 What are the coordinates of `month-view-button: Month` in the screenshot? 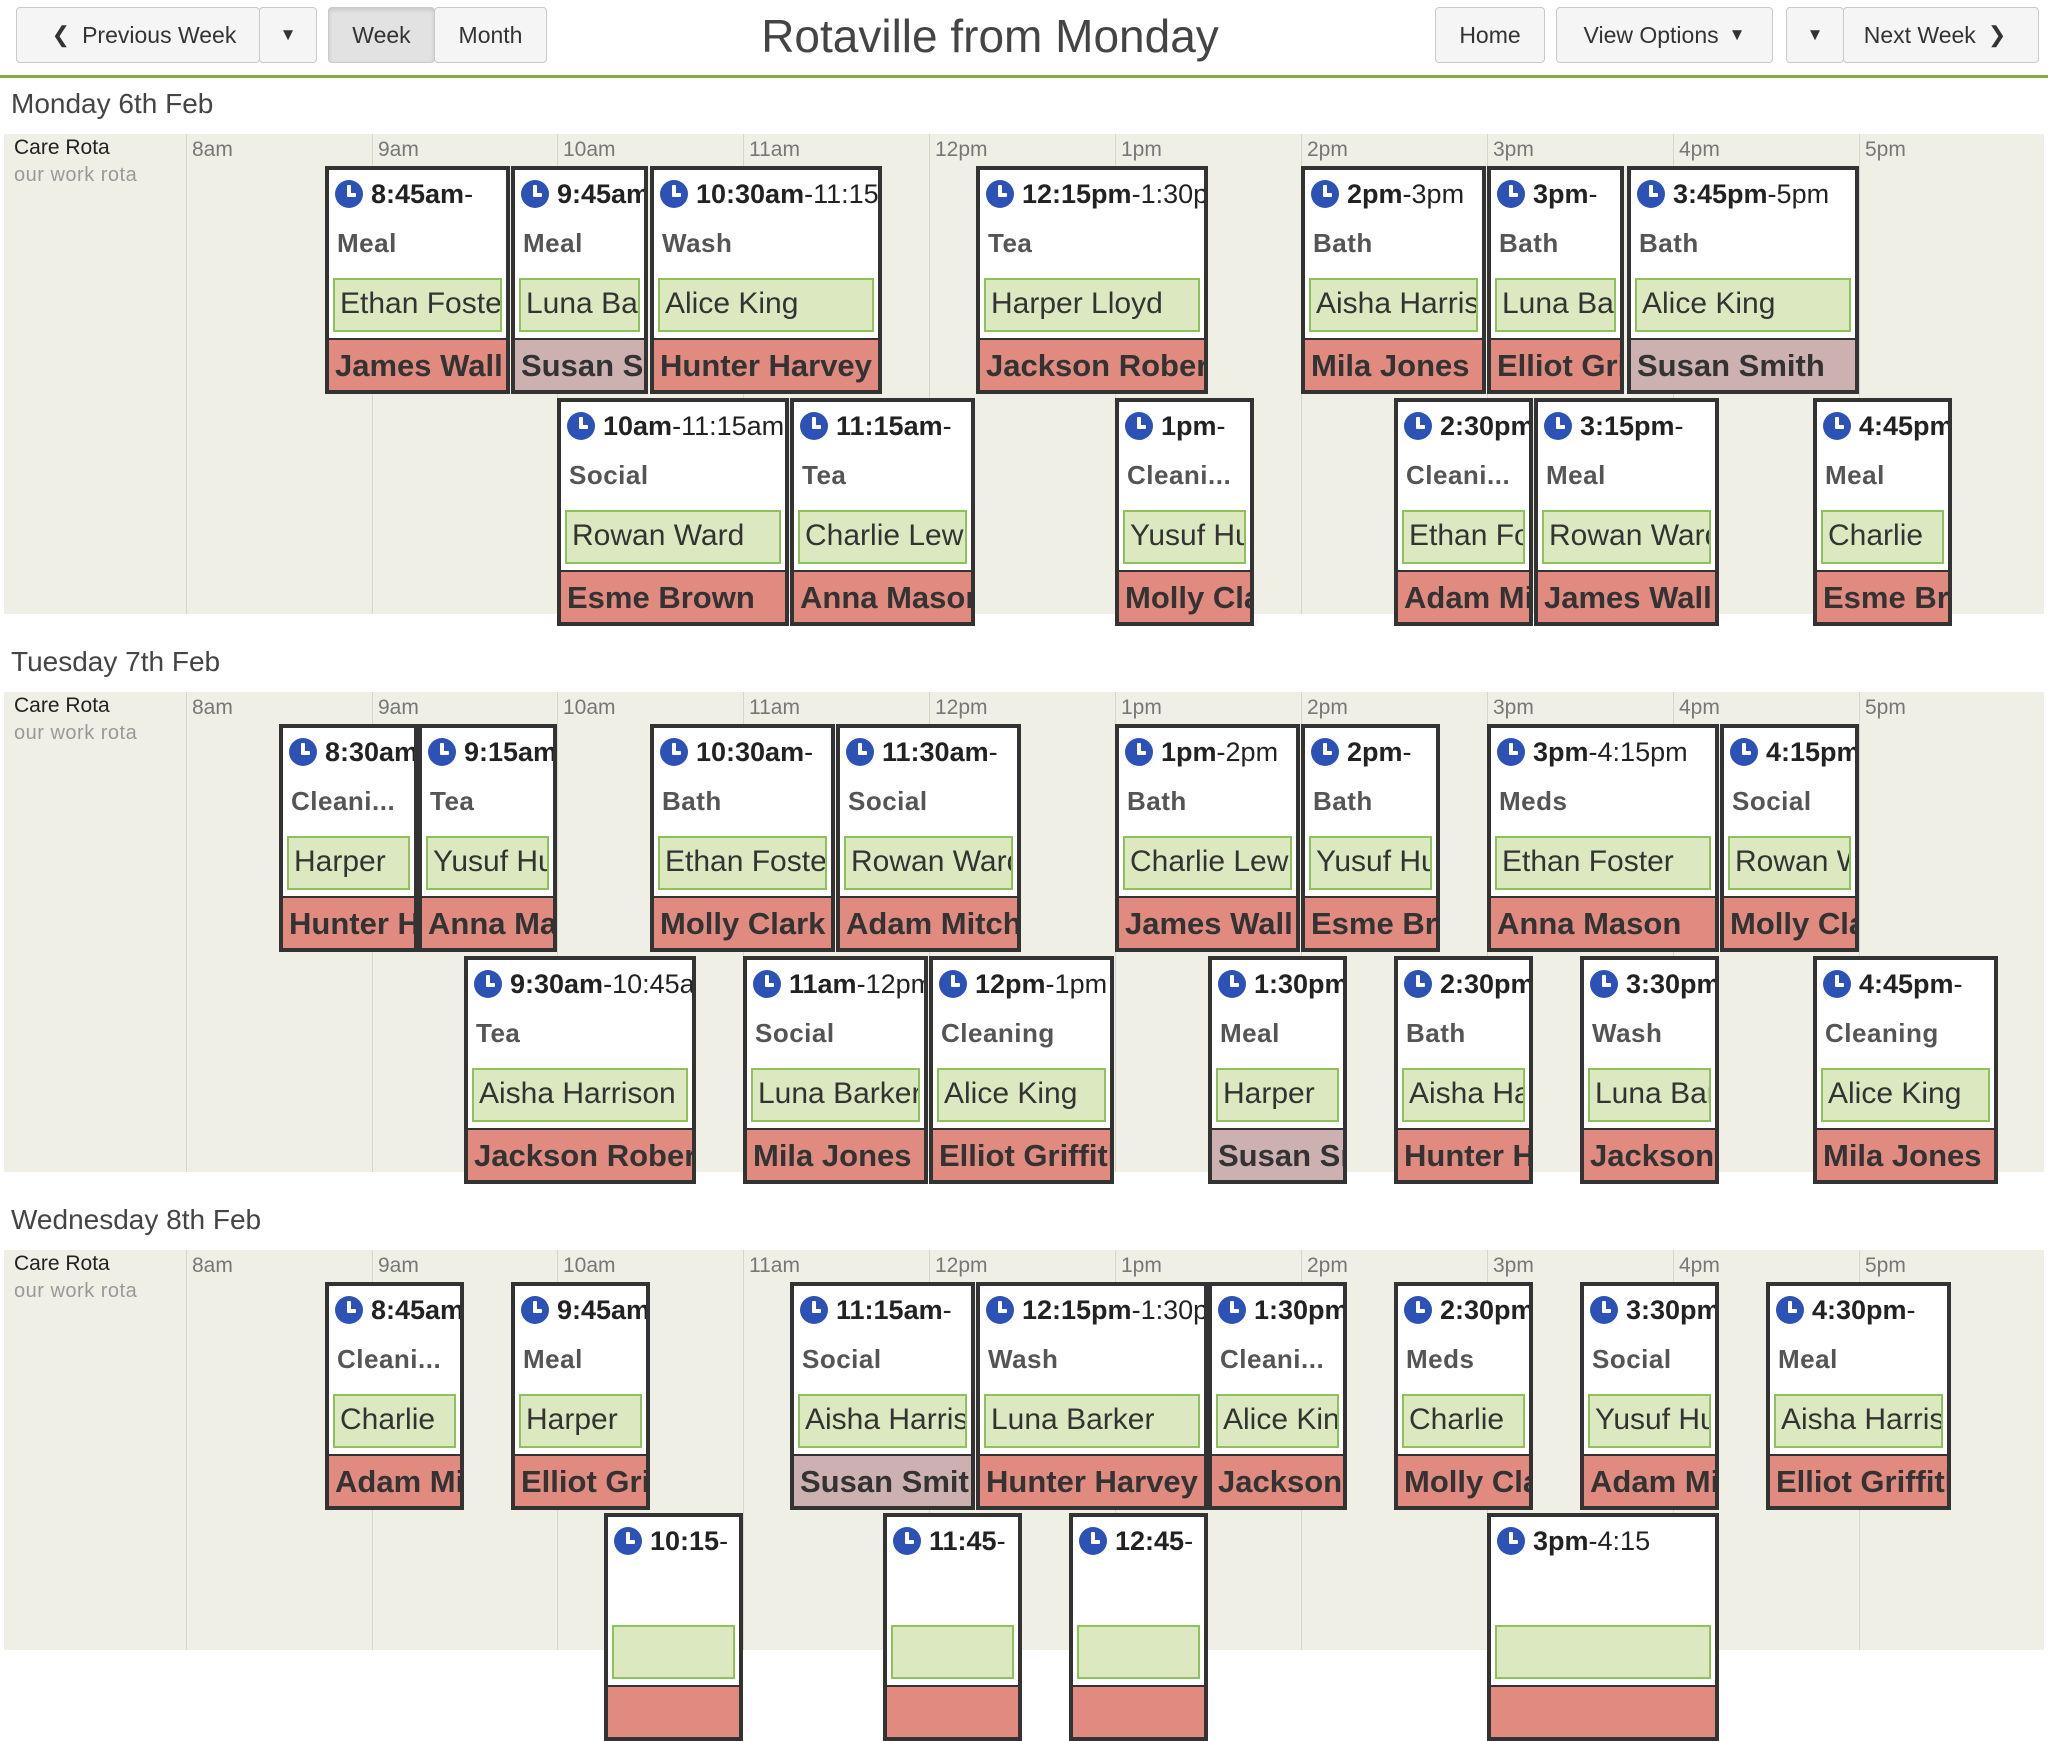 It's located at (490, 35).